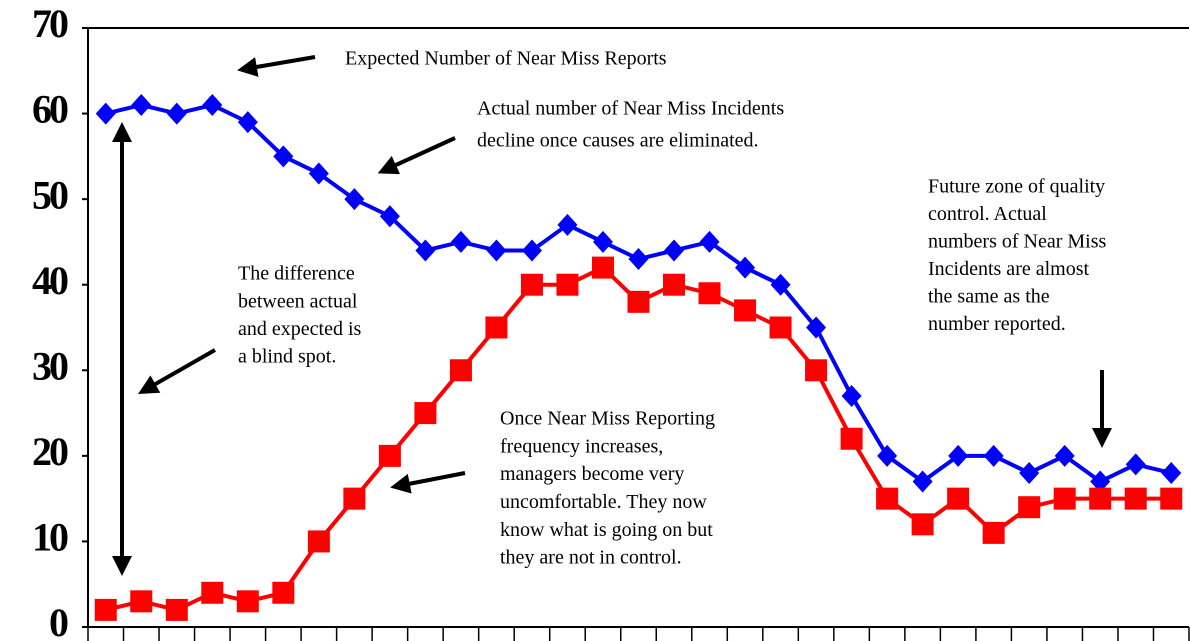 The image size is (1190, 641). Describe the element at coordinates (50, 365) in the screenshot. I see `y-tick-label: 30` at that location.